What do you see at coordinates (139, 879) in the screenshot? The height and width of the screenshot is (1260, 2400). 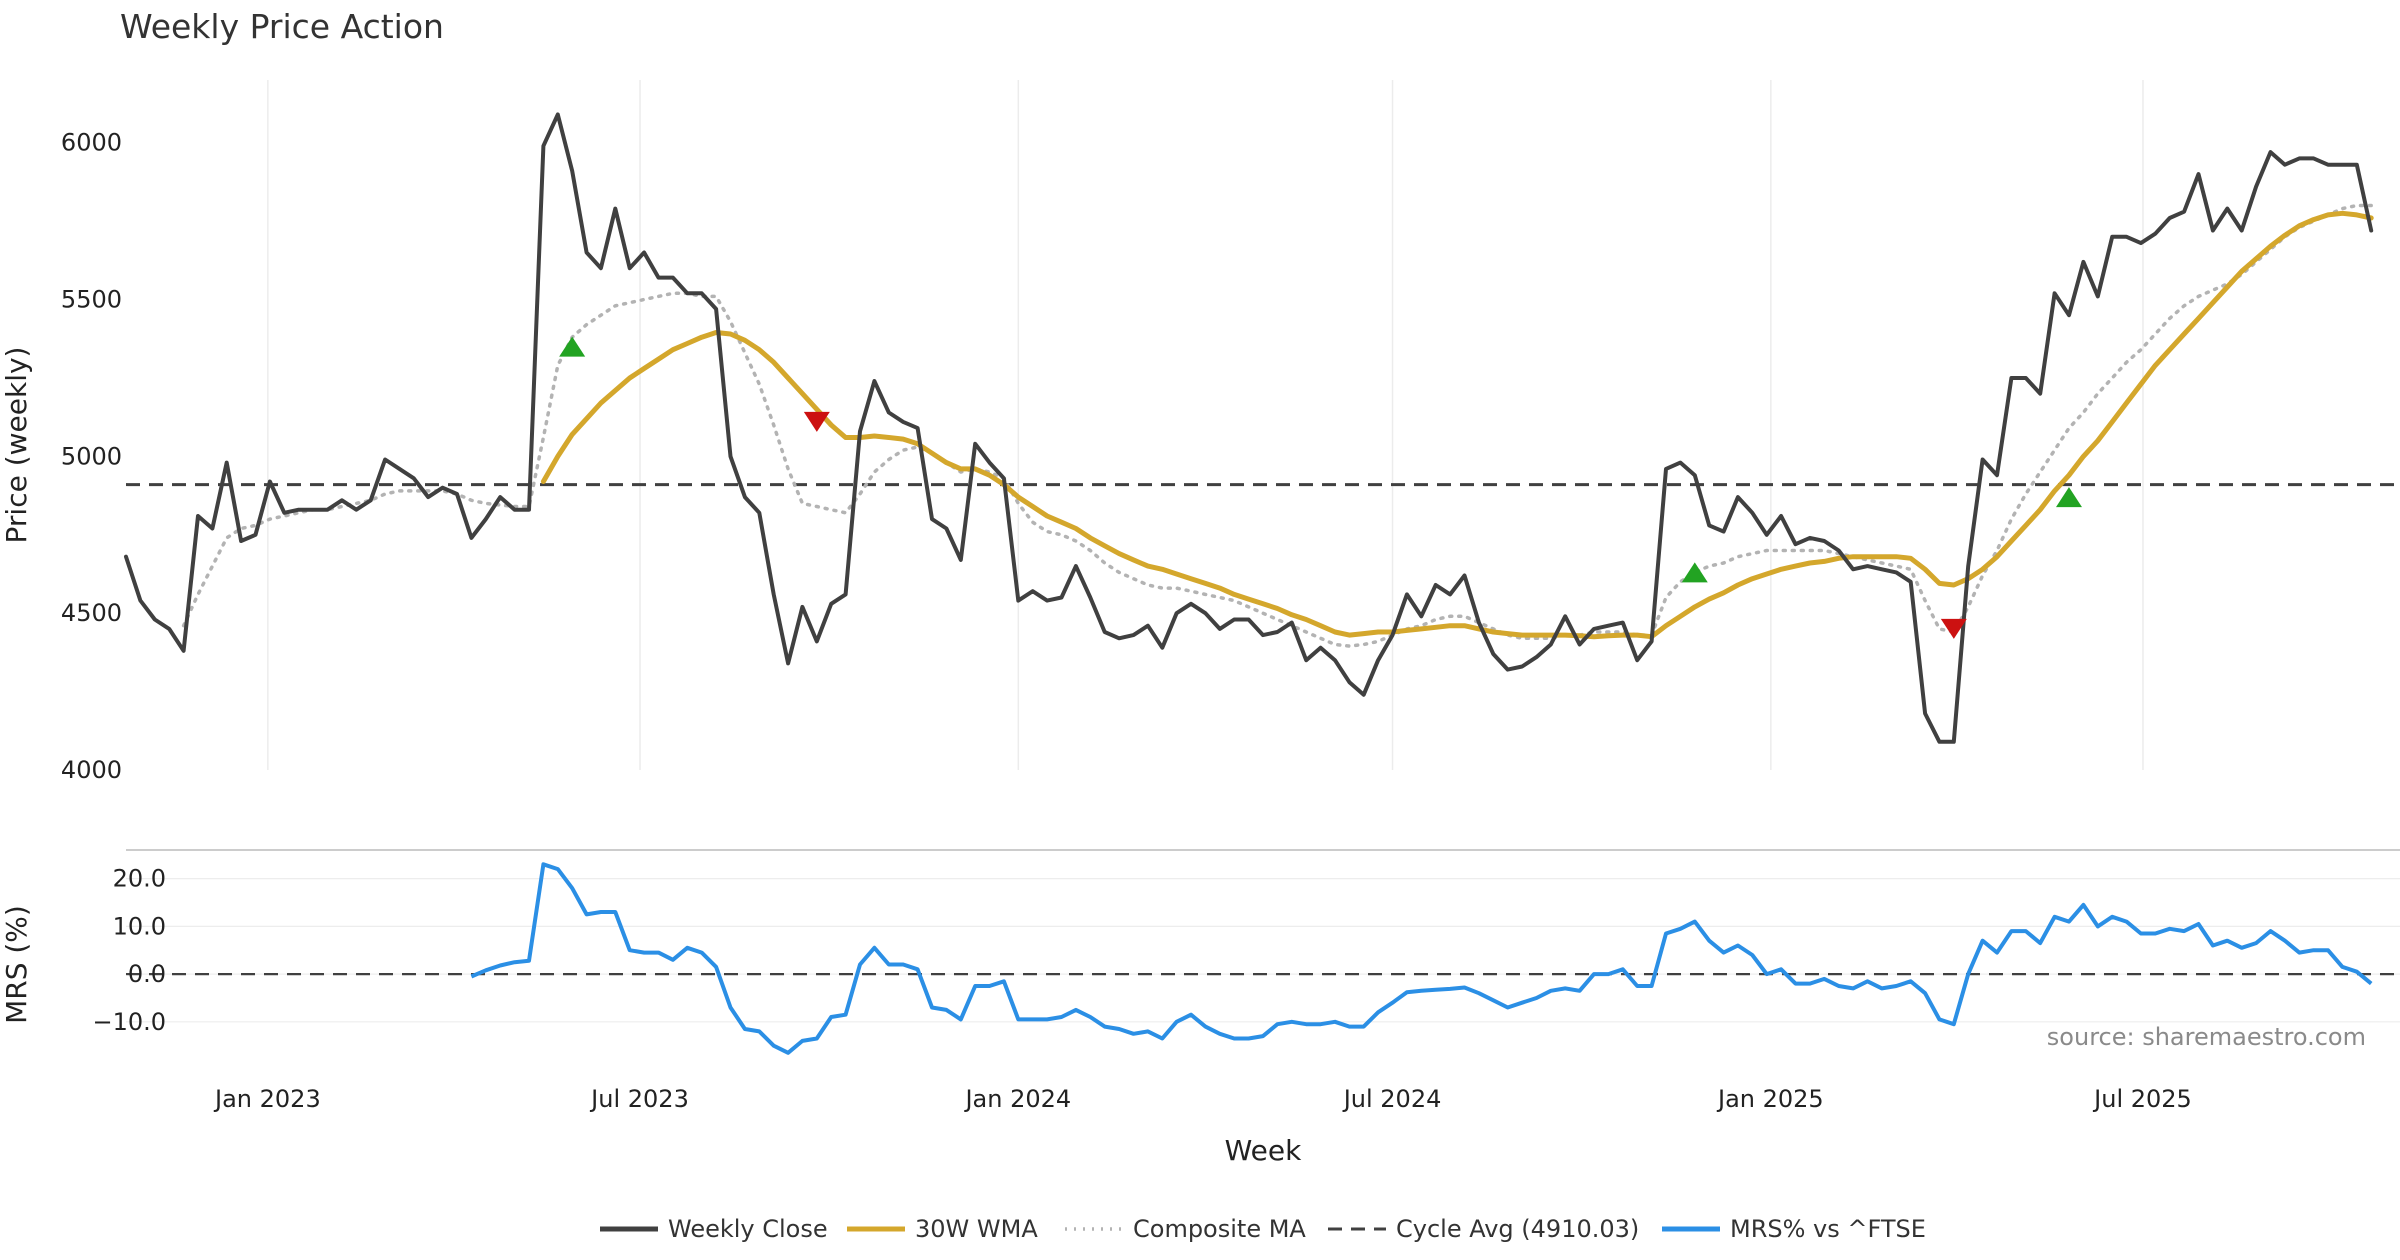 I see `mrs-y-tick-label: 20.0` at bounding box center [139, 879].